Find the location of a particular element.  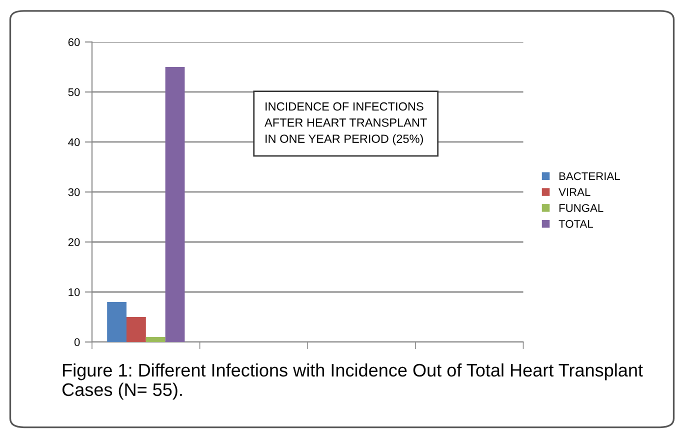

legend-label: BACTERIAL is located at coordinates (589, 176).